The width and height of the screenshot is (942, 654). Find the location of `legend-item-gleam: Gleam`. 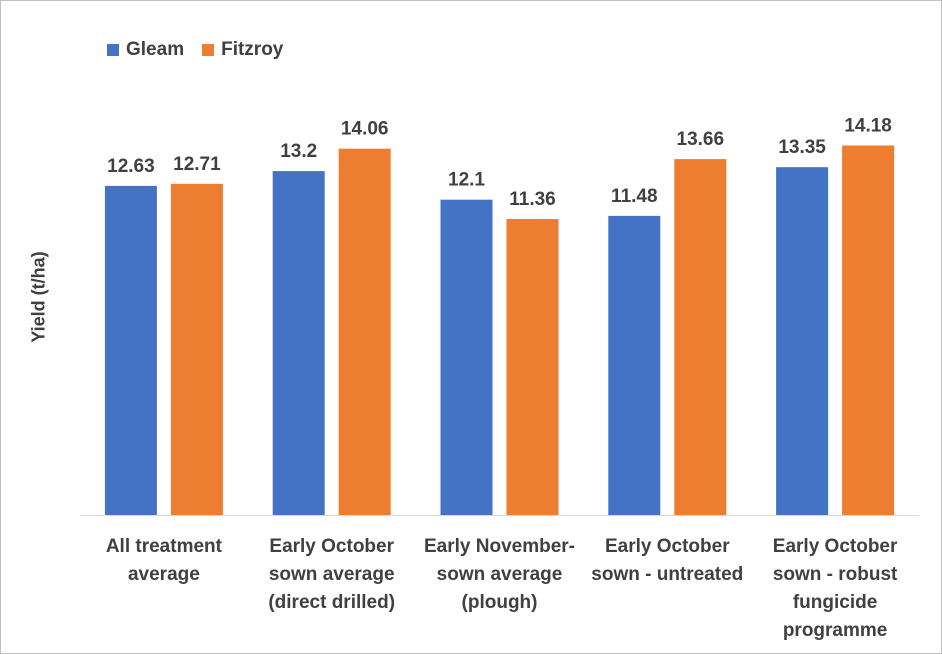

legend-item-gleam: Gleam is located at coordinates (145, 50).